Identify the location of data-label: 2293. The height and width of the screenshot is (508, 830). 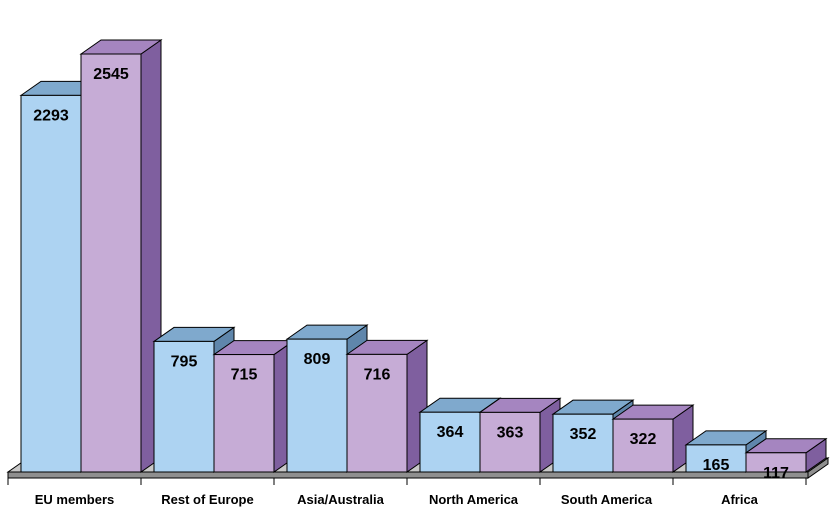
(51, 115).